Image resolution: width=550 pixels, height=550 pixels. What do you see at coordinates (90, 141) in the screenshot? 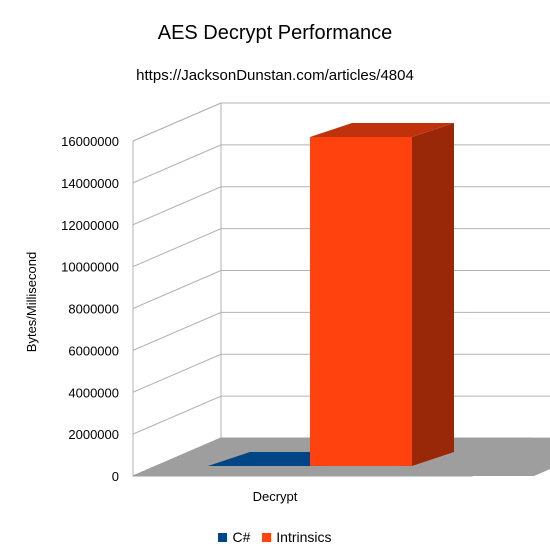
I see `y-tick-label: 16000000` at bounding box center [90, 141].